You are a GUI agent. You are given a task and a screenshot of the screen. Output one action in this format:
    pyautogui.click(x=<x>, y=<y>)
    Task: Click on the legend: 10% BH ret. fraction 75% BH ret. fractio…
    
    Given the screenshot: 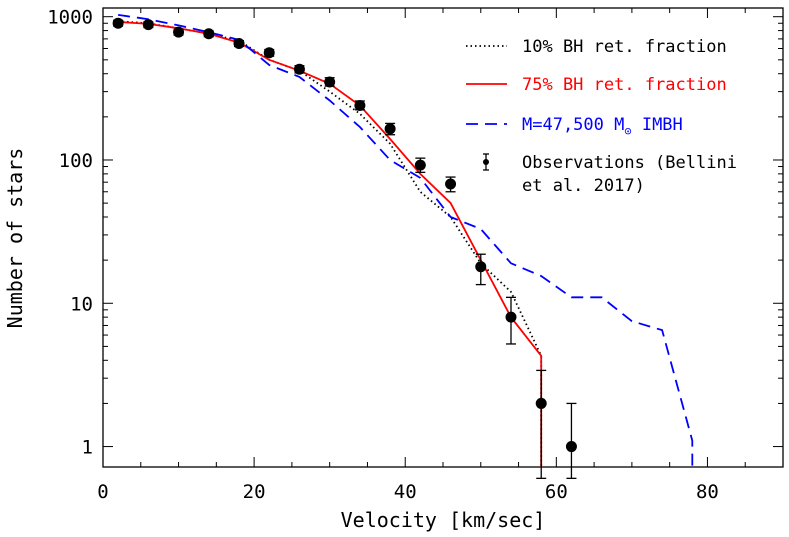 What is the action you would take?
    pyautogui.click(x=601, y=116)
    